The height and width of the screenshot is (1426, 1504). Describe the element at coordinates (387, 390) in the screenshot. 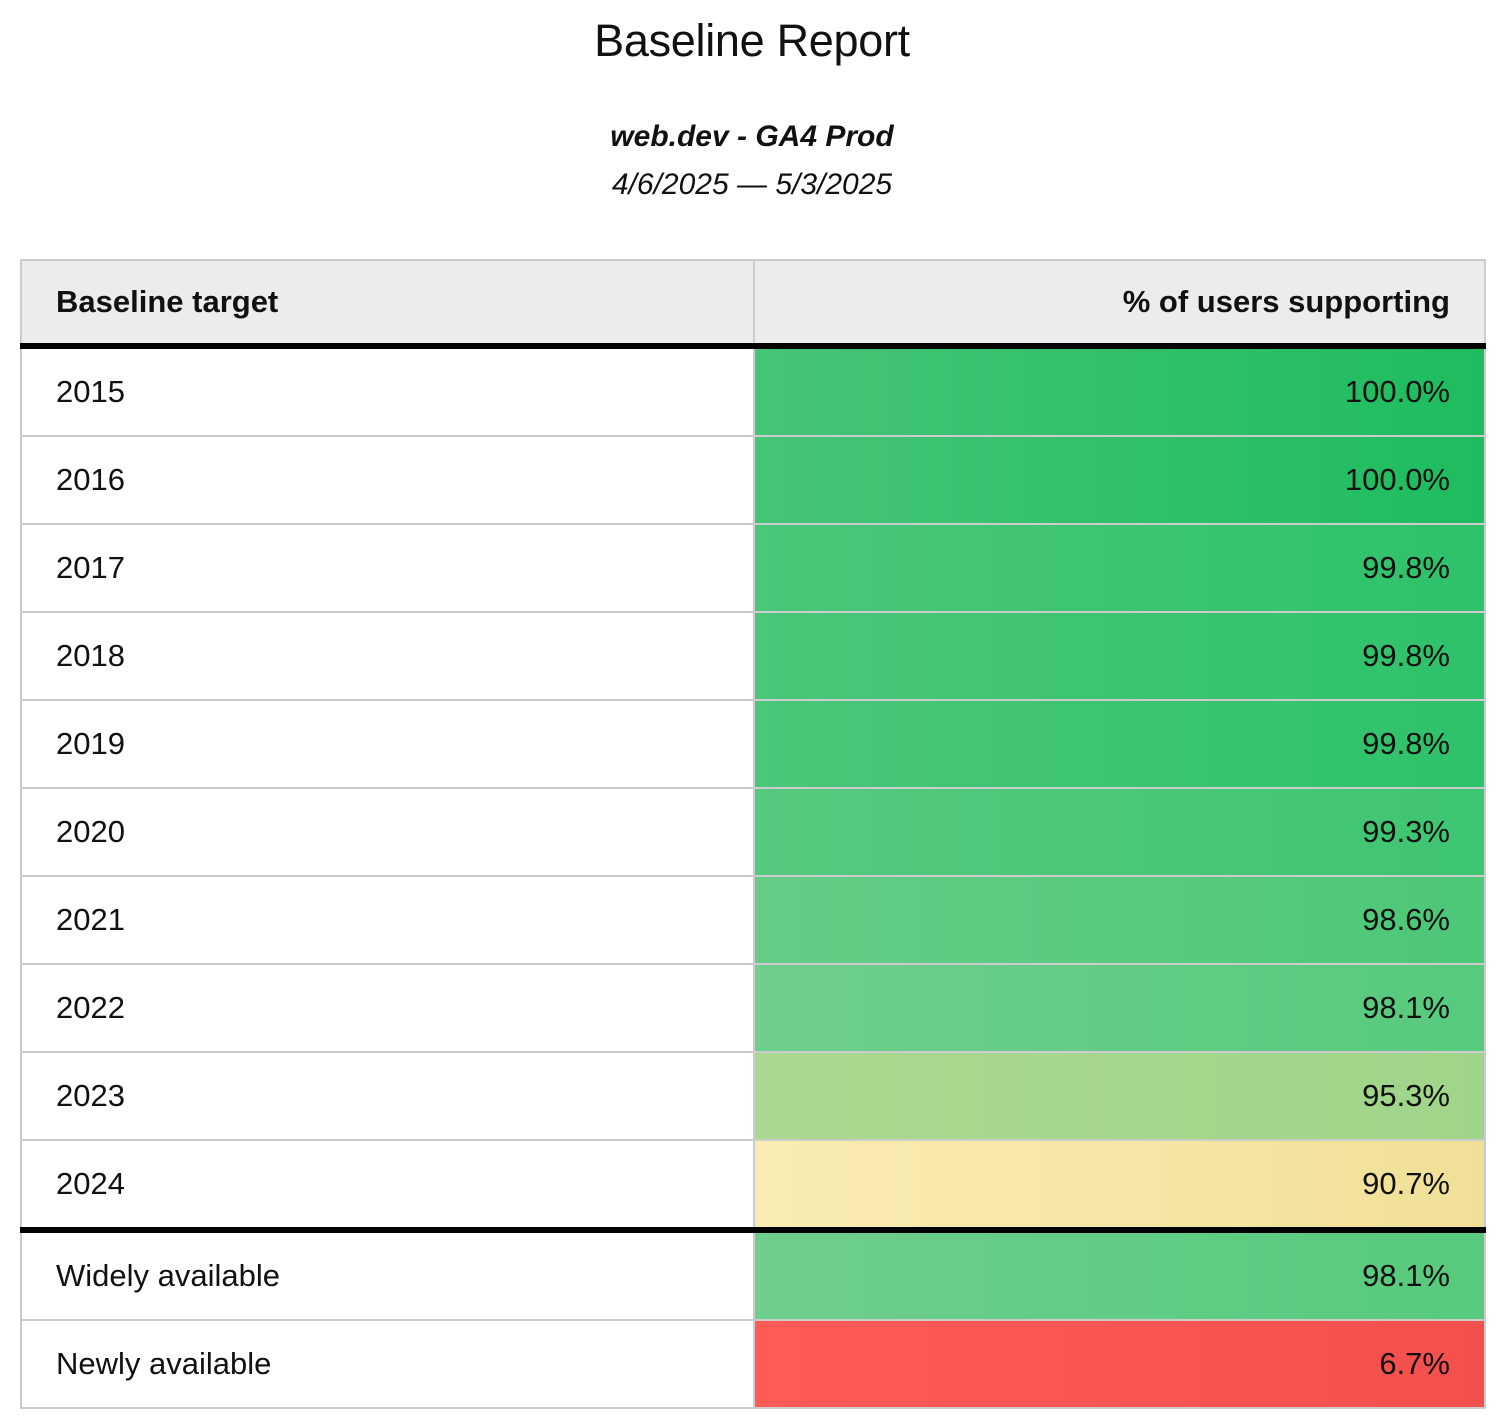

I see `target-label: 2015` at that location.